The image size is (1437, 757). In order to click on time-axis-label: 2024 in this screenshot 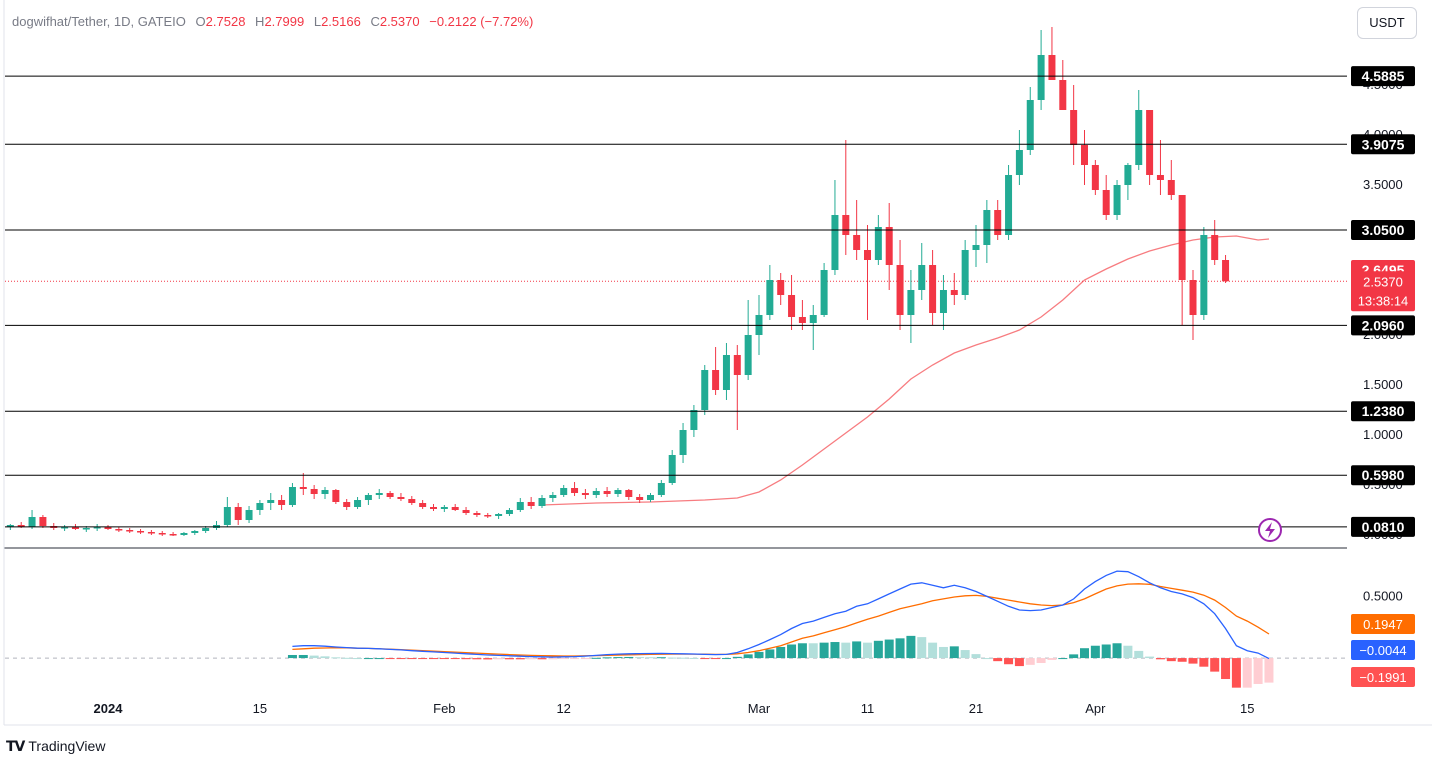, I will do `click(109, 708)`.